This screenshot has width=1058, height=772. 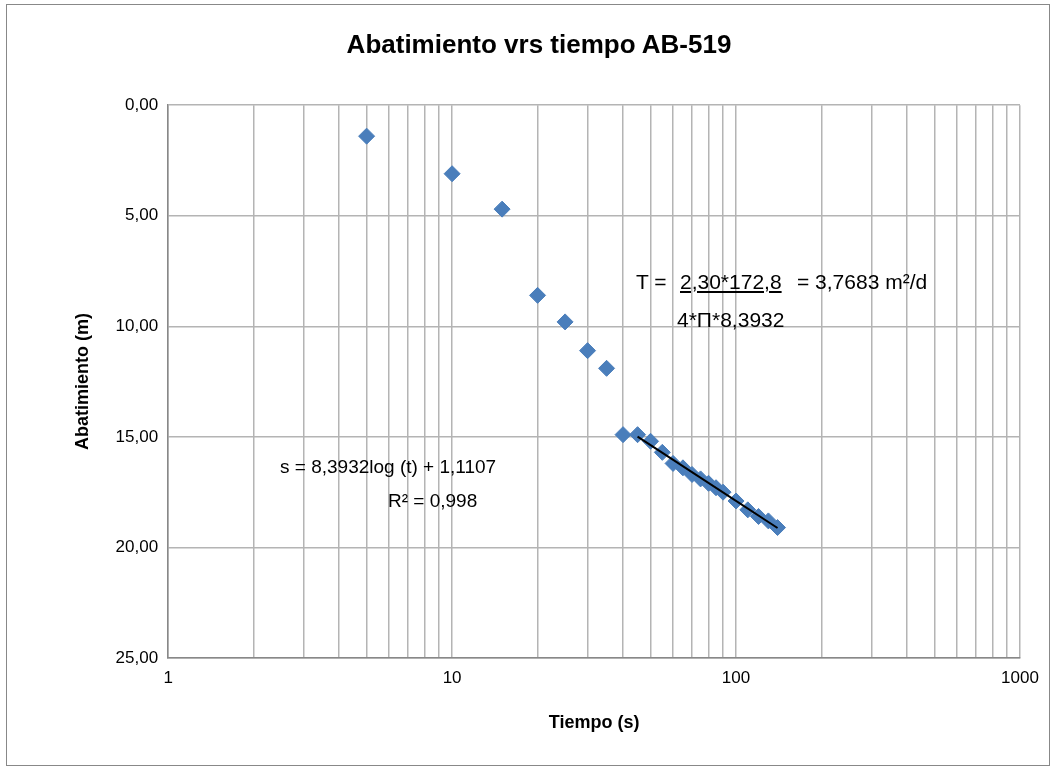 What do you see at coordinates (862, 282) in the screenshot?
I see `annotation: = 3,7683 m²/d` at bounding box center [862, 282].